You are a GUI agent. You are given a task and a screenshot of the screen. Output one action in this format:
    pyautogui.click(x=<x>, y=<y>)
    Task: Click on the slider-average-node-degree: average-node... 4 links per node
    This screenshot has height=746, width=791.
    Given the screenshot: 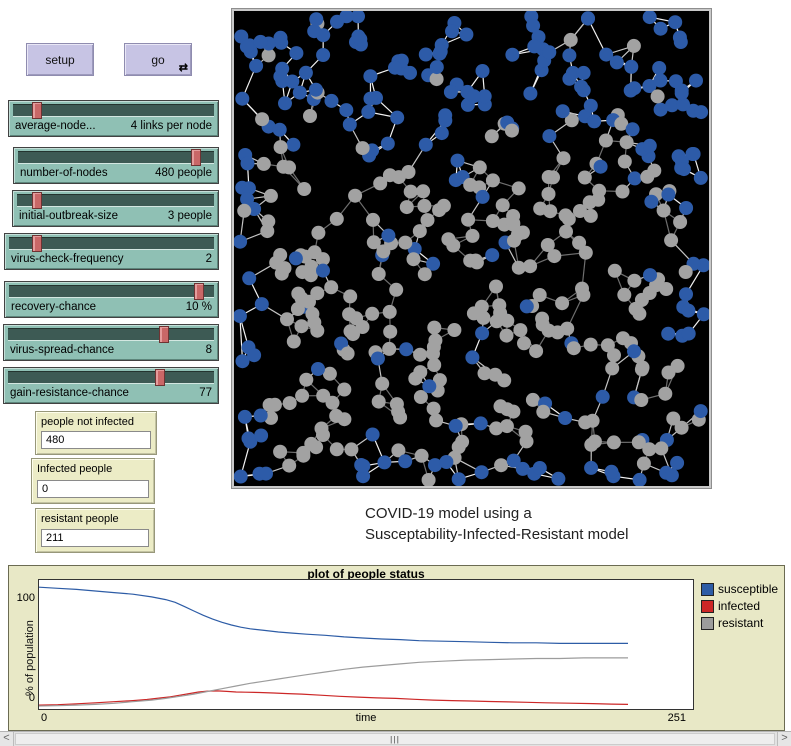 What is the action you would take?
    pyautogui.click(x=113, y=118)
    